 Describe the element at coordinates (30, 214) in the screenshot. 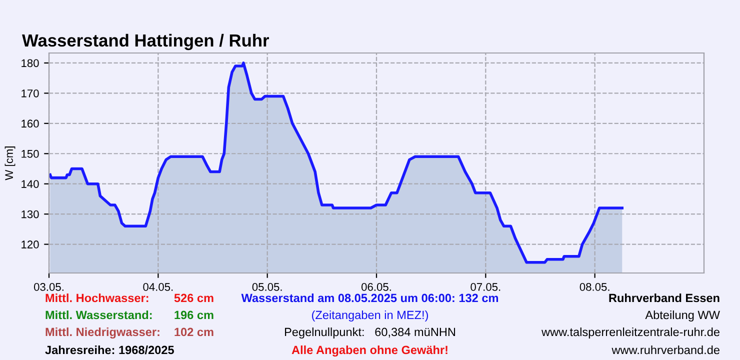

I see `y-tick-label: 130` at that location.